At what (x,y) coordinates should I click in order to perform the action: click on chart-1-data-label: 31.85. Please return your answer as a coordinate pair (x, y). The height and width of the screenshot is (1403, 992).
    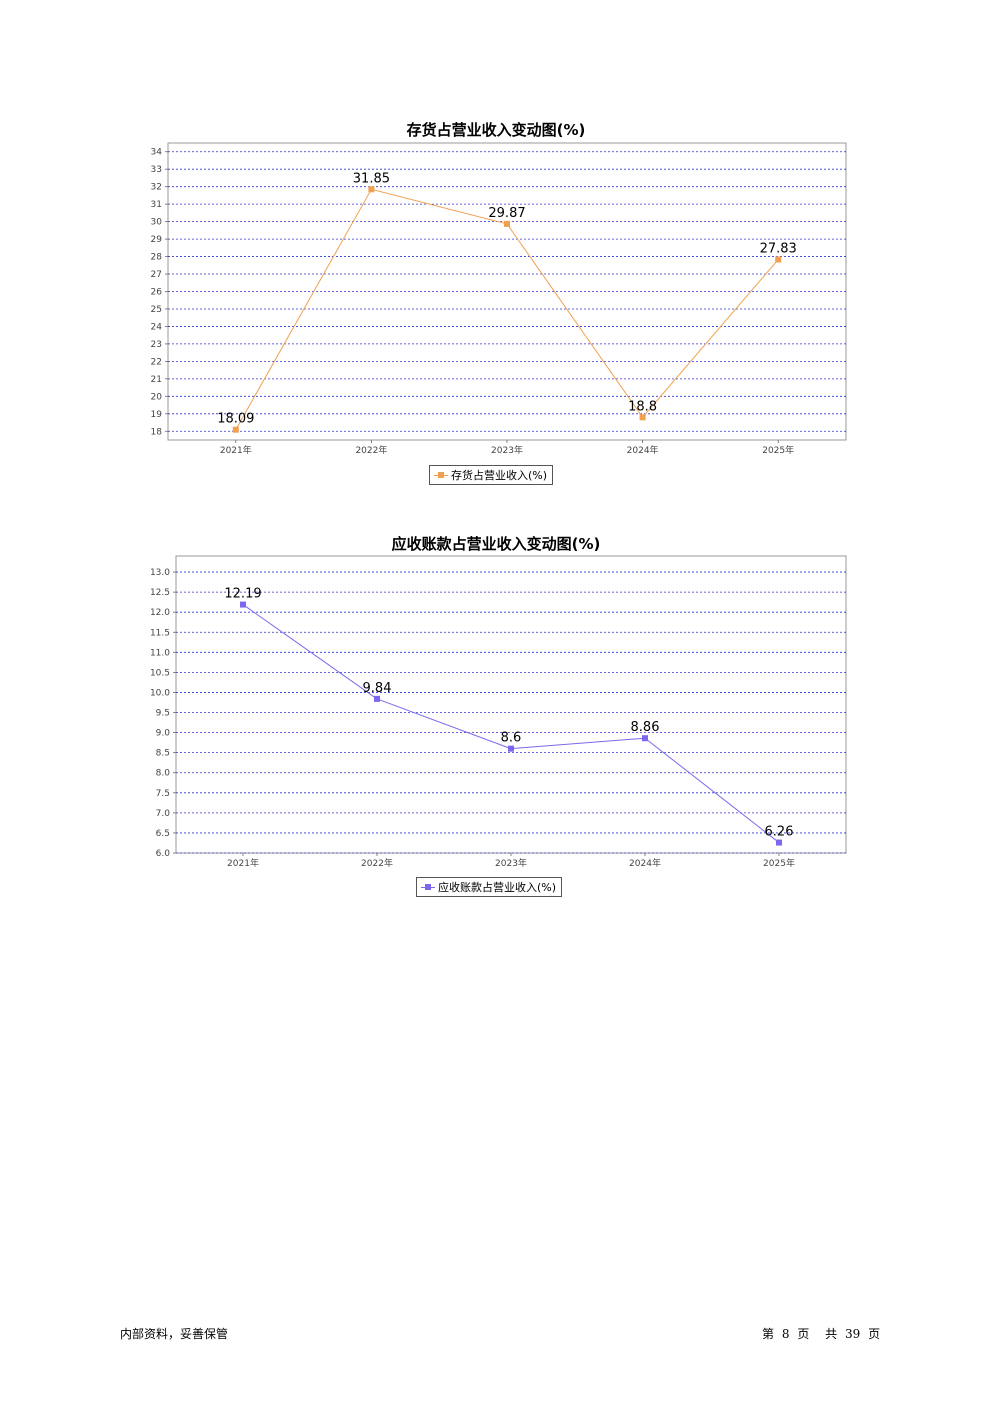
    Looking at the image, I should click on (371, 178).